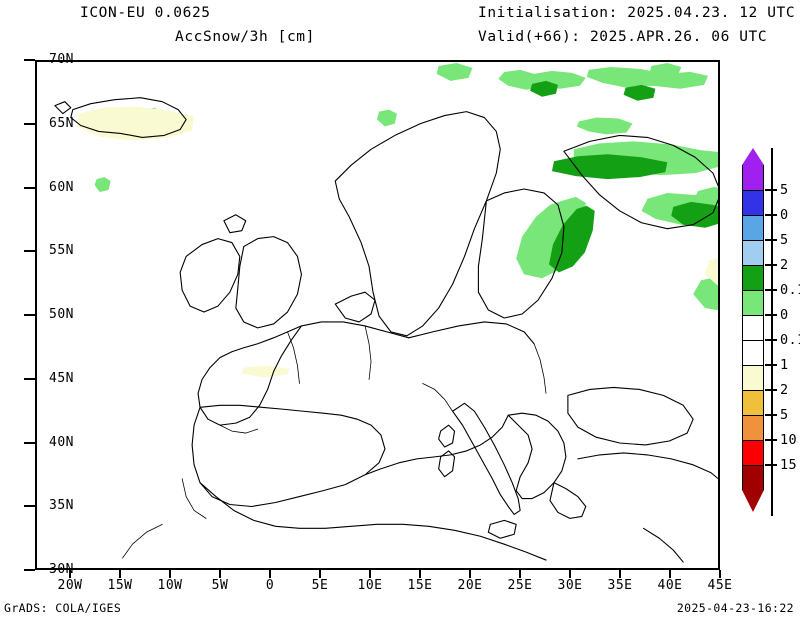 This screenshot has height=618, width=800. Describe the element at coordinates (735, 608) in the screenshot. I see `footer-timestamp: 2025-04-23-16:22` at that location.